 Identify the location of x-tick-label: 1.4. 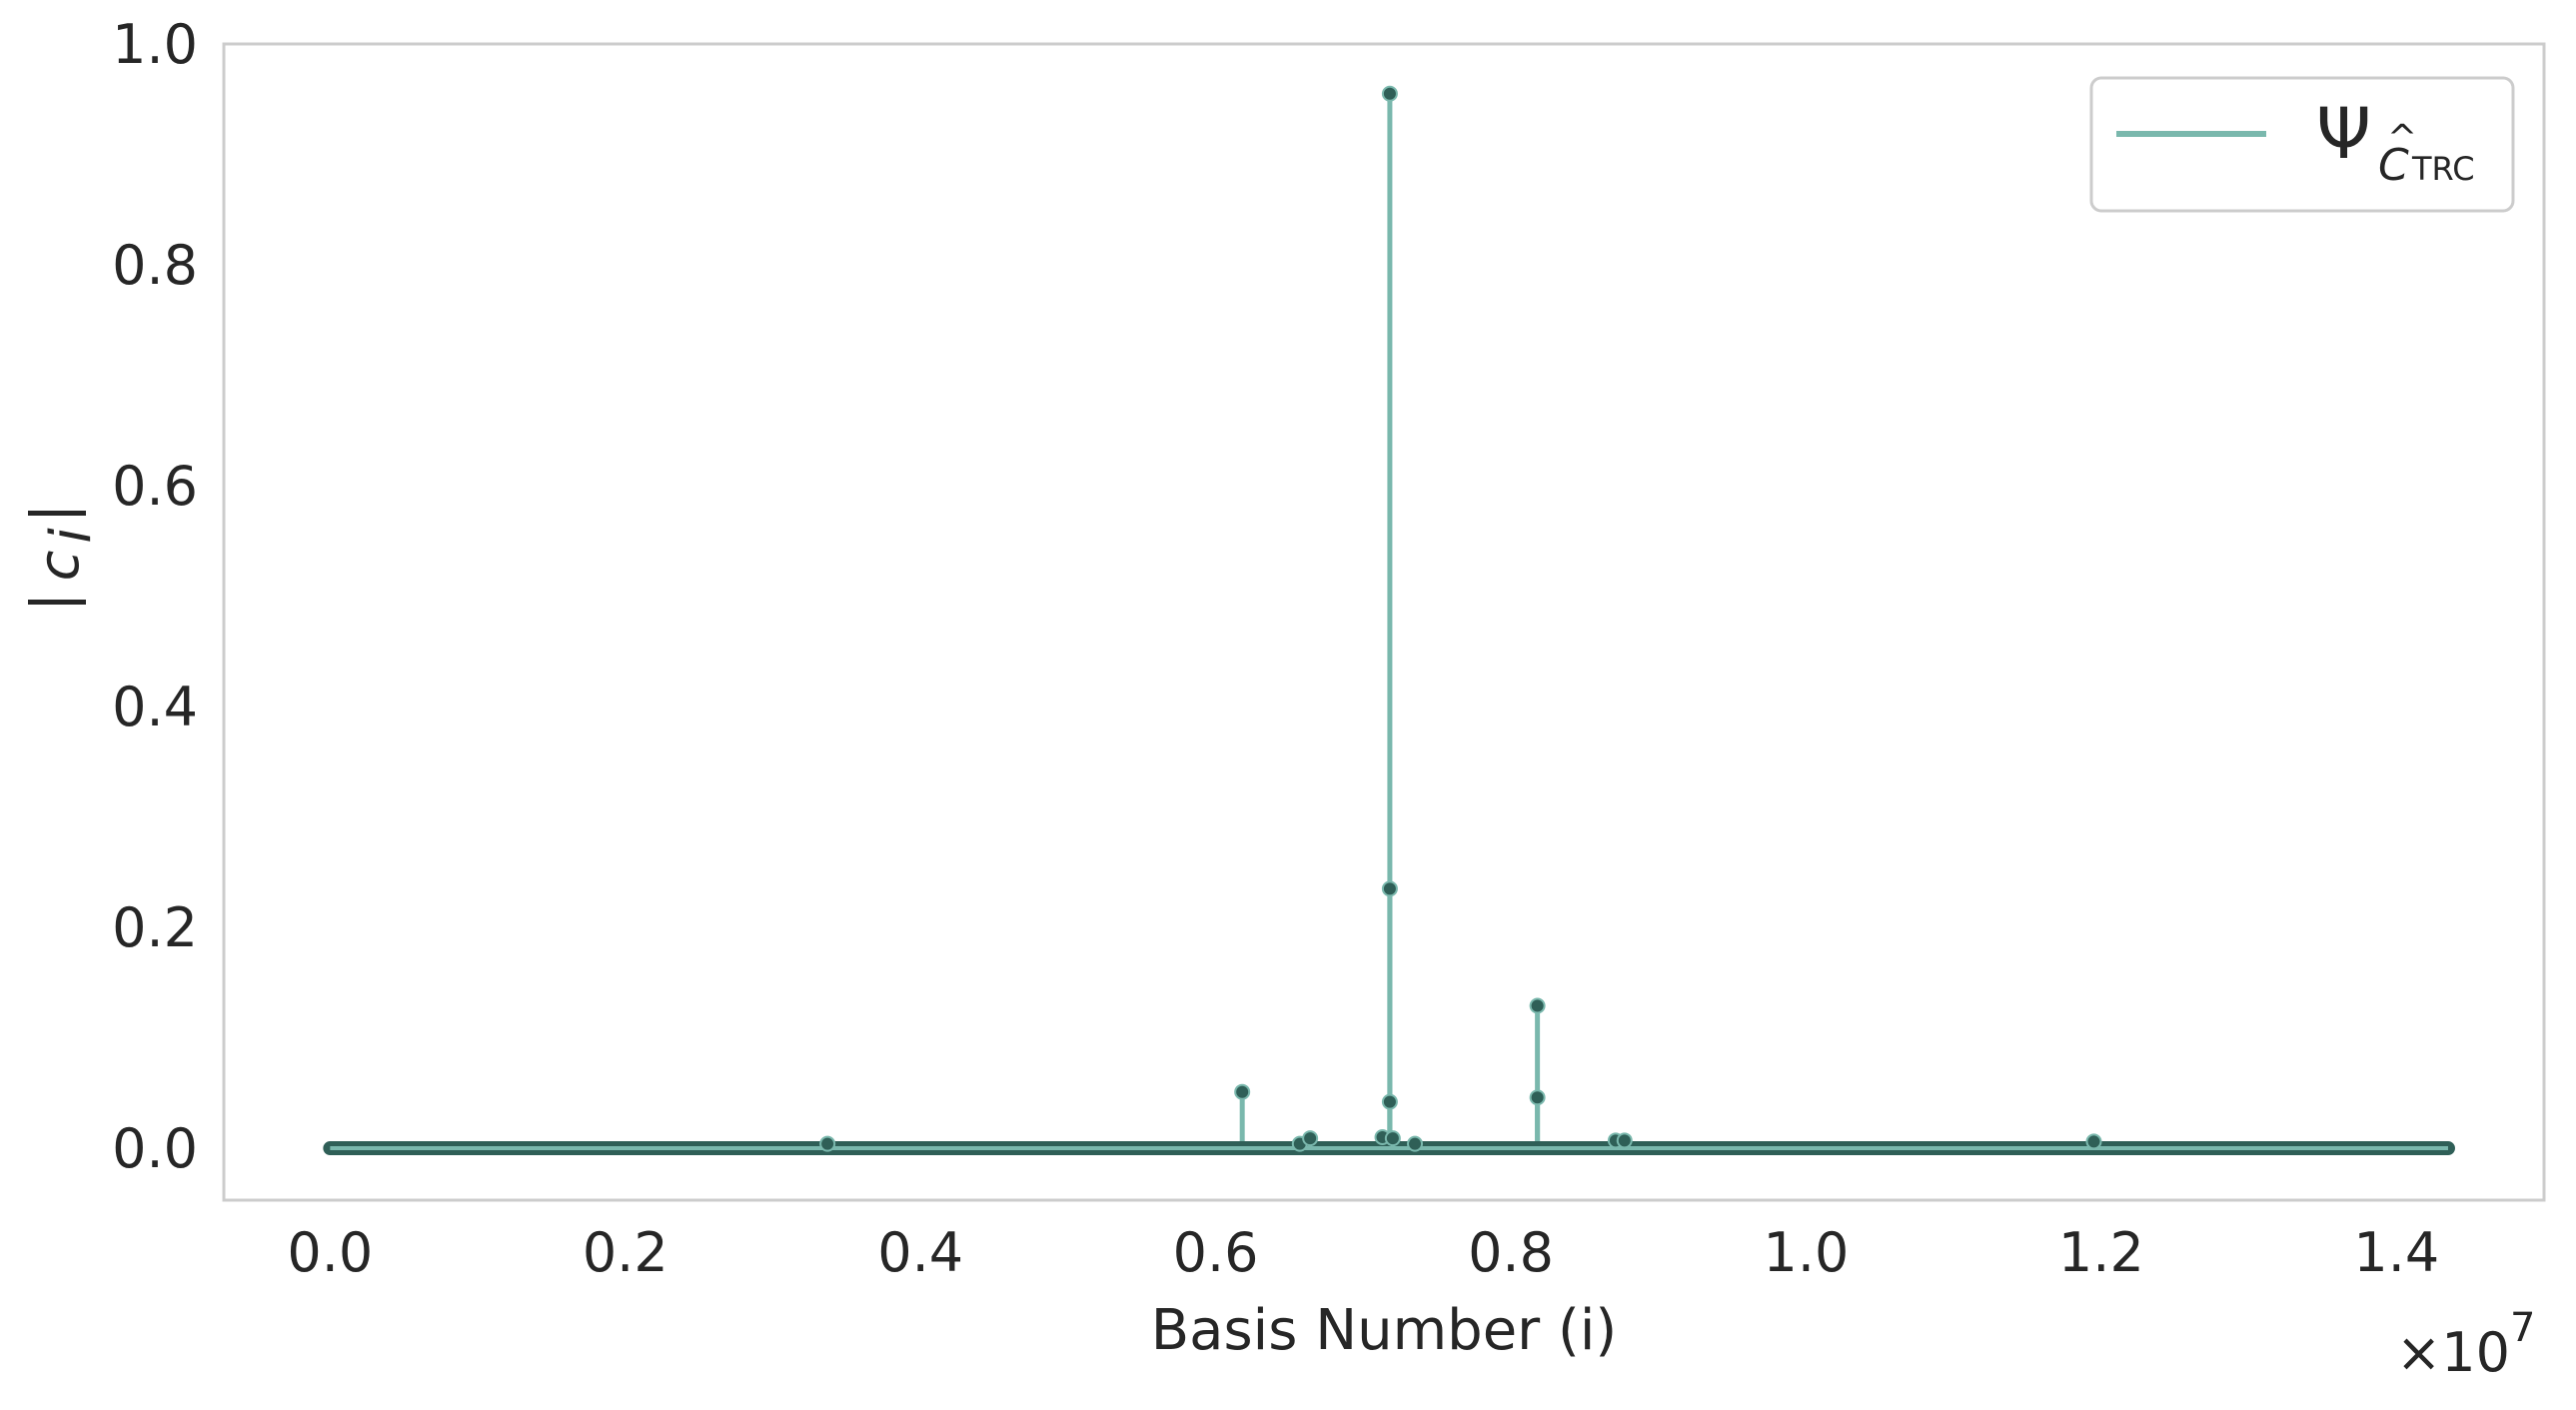
(2396, 1252).